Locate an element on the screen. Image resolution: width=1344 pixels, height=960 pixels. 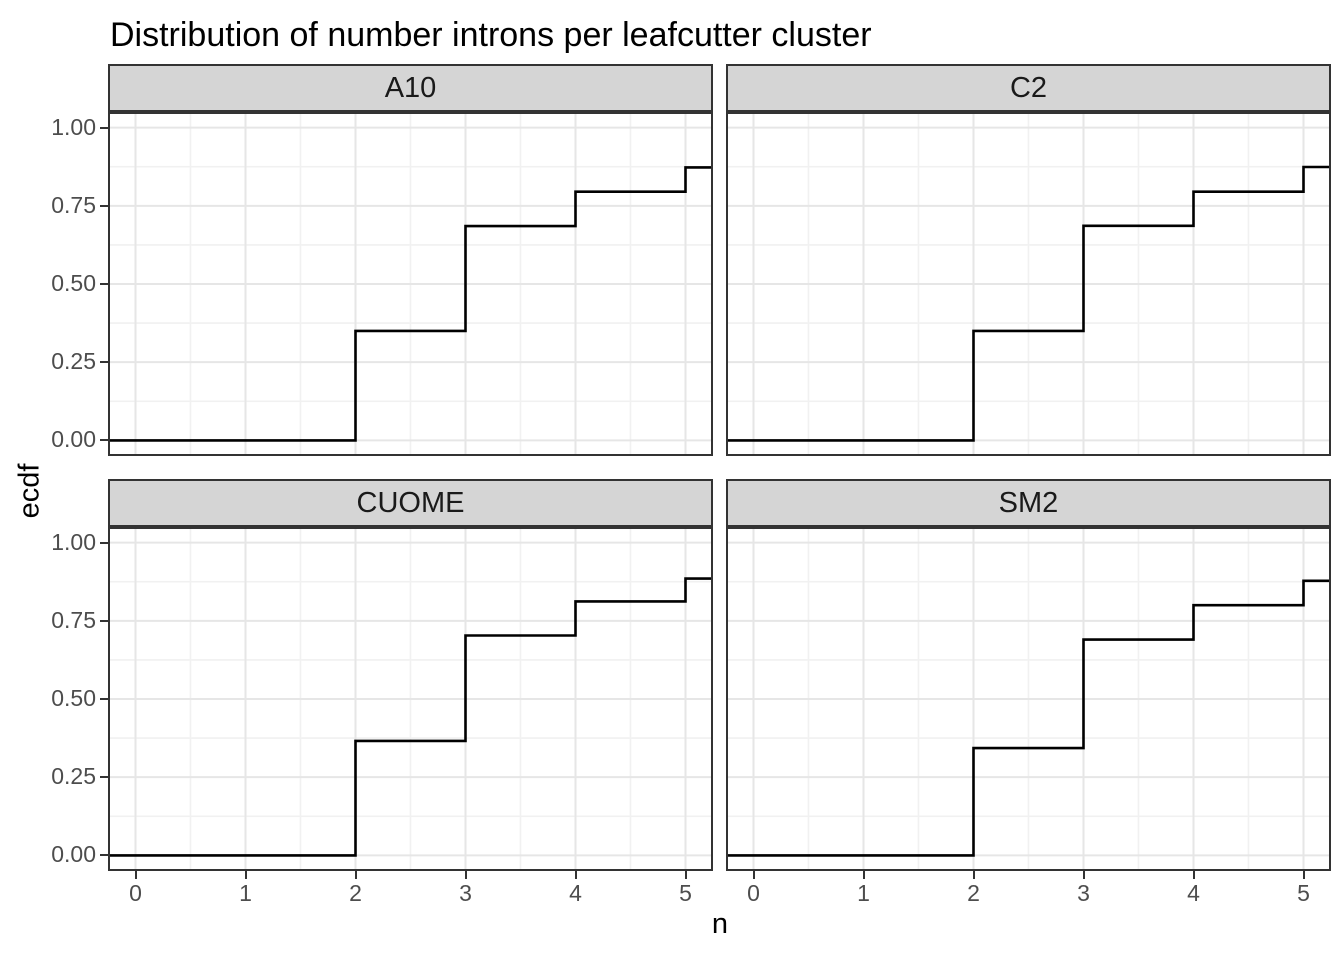
facet-strip-a10: A10 is located at coordinates (410, 88).